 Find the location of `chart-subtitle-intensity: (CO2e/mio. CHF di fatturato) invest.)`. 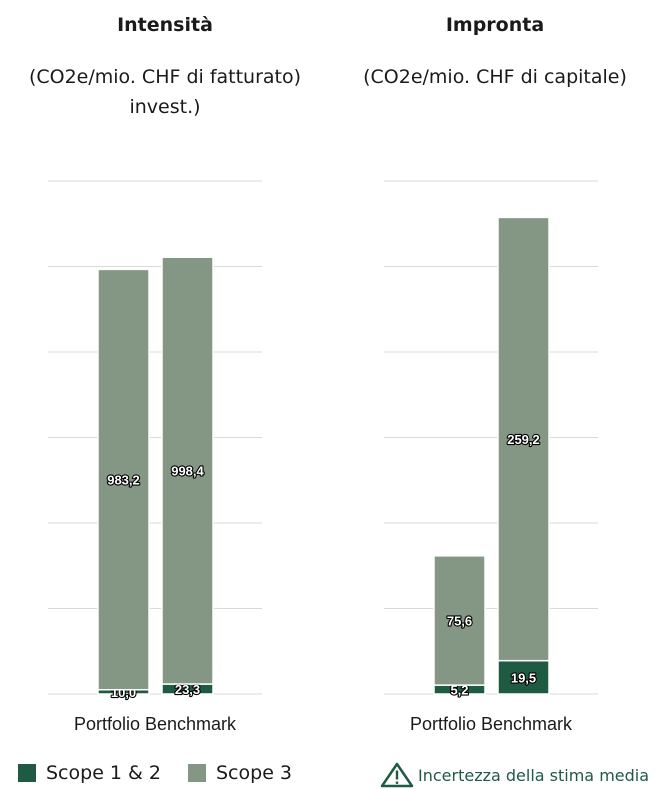

chart-subtitle-intensity: (CO2e/mio. CHF di fatturato) invest.) is located at coordinates (165, 92).